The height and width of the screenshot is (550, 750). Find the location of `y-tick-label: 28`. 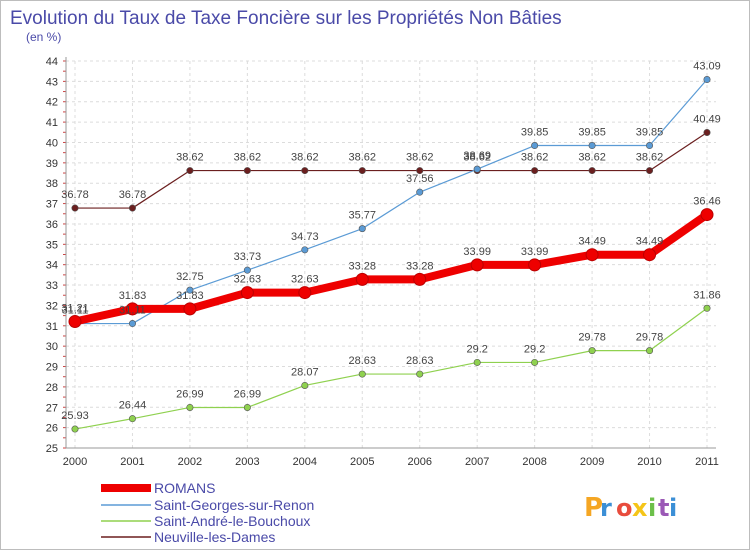

y-tick-label: 28 is located at coordinates (52, 388).